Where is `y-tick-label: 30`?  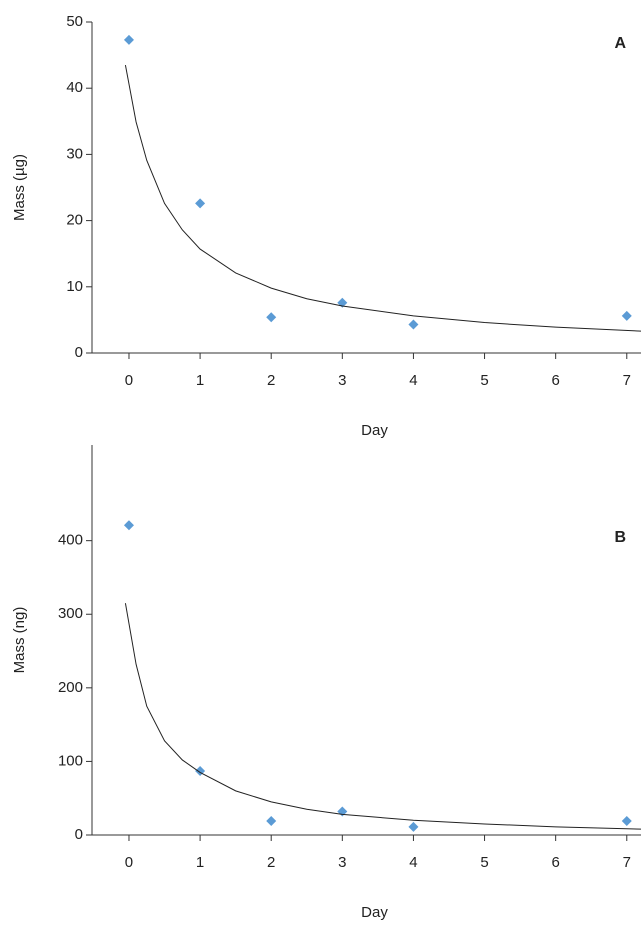
y-tick-label: 30 is located at coordinates (74, 153).